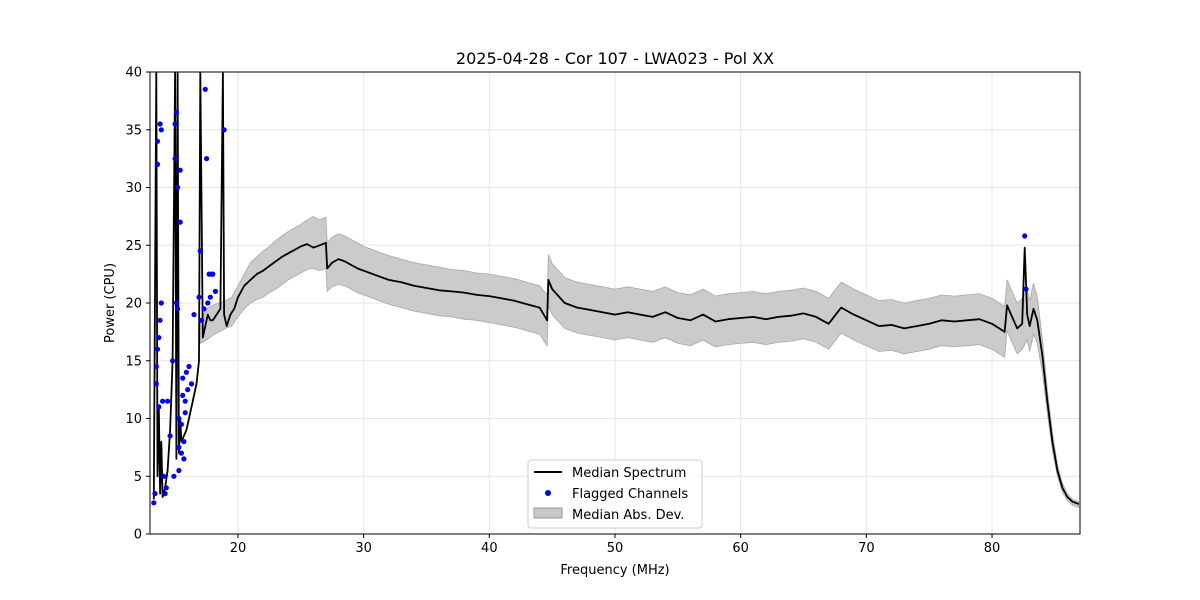 The width and height of the screenshot is (1200, 600). What do you see at coordinates (138, 477) in the screenshot?
I see `y-tick-label: 5` at bounding box center [138, 477].